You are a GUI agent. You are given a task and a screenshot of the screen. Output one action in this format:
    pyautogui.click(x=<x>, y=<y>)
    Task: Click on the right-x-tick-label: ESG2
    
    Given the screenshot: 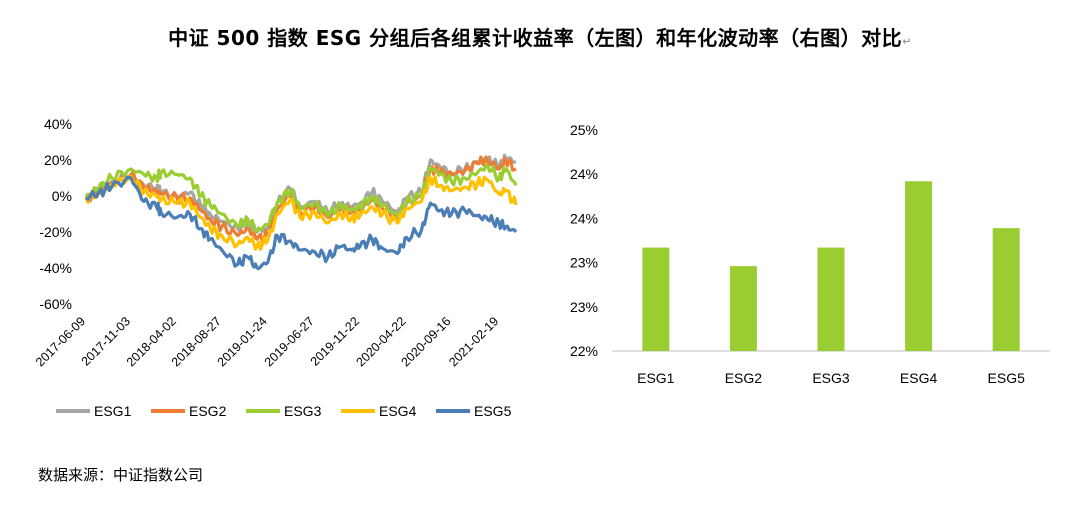 What is the action you would take?
    pyautogui.click(x=744, y=378)
    